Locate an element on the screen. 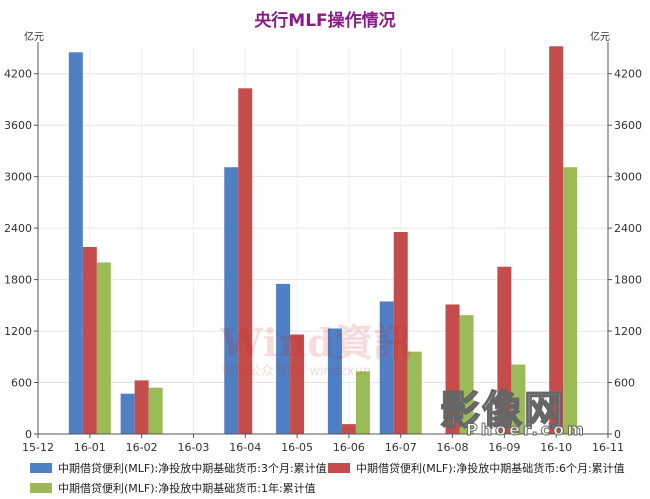  ytick-label-right: 1800 is located at coordinates (628, 280).